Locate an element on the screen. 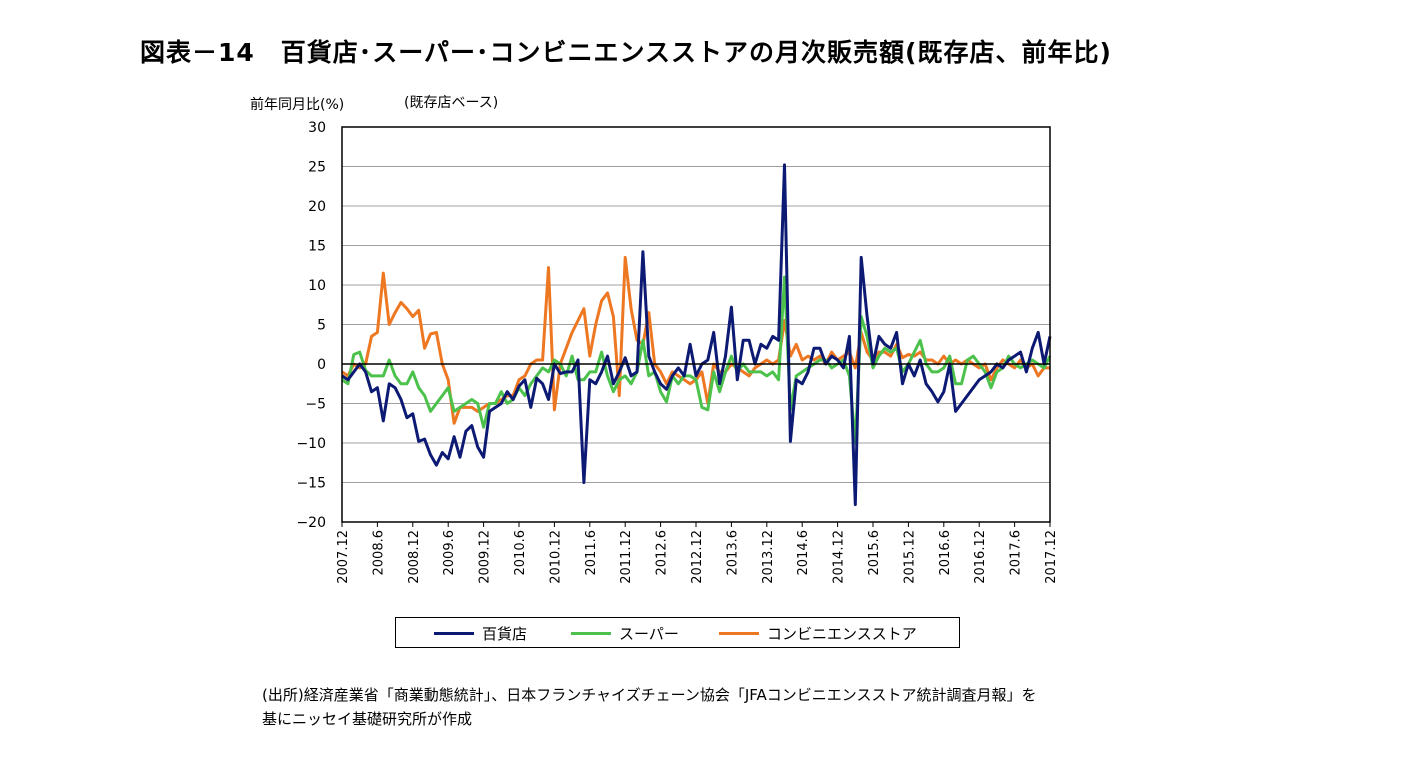  x-tick-label: 2009.12 is located at coordinates (485, 557).